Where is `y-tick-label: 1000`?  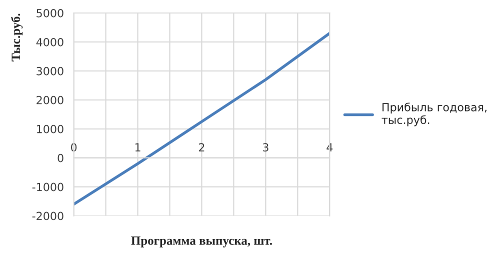 y-tick-label: 1000 is located at coordinates (50, 129).